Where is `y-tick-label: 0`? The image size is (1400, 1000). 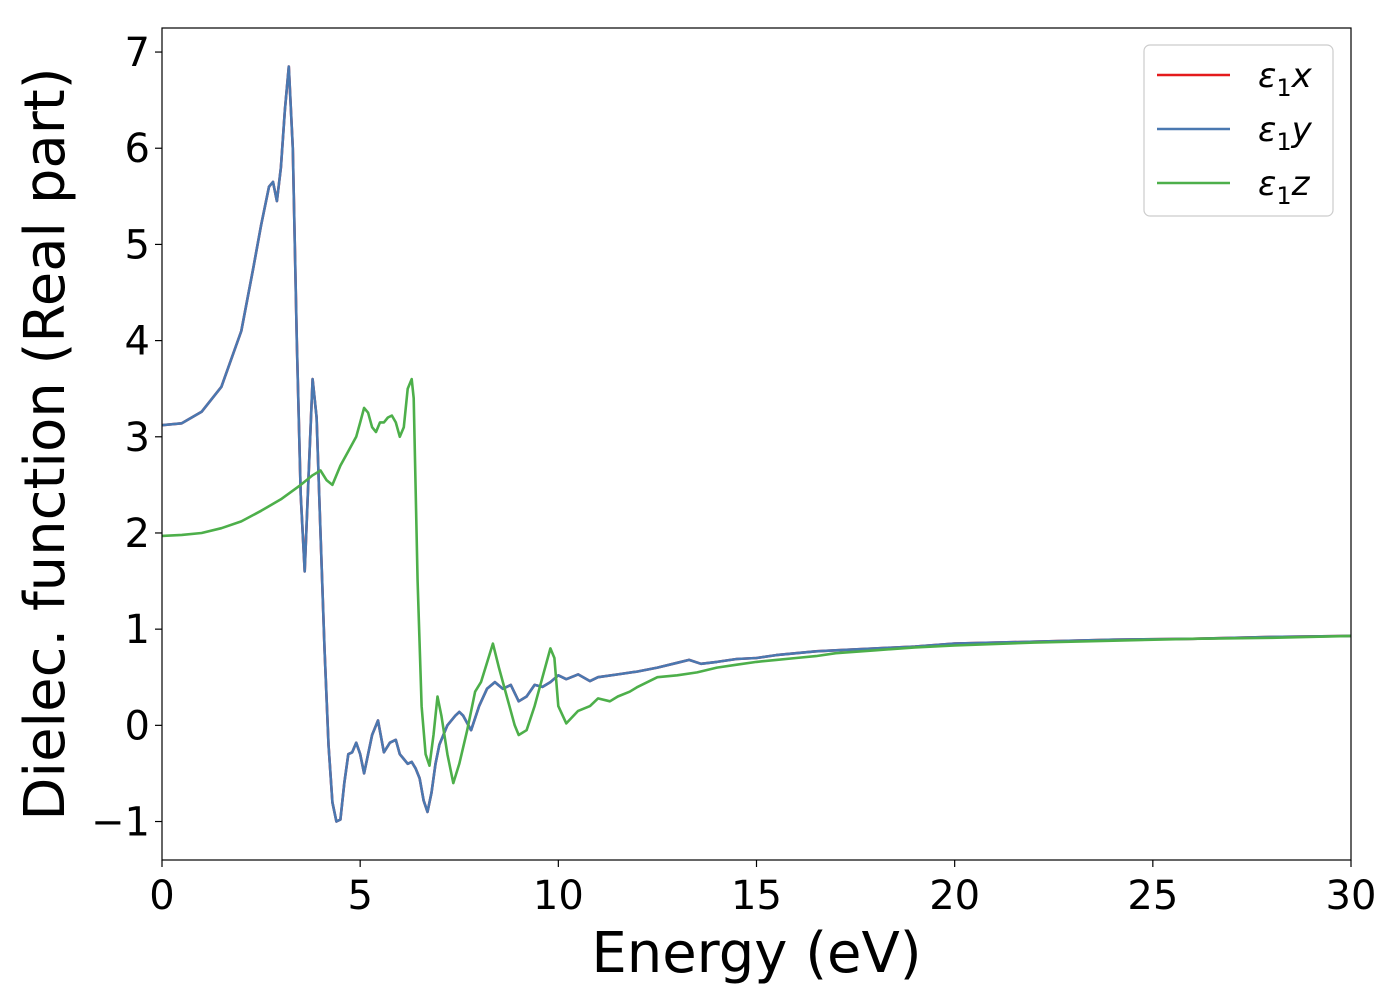 y-tick-label: 0 is located at coordinates (137, 726).